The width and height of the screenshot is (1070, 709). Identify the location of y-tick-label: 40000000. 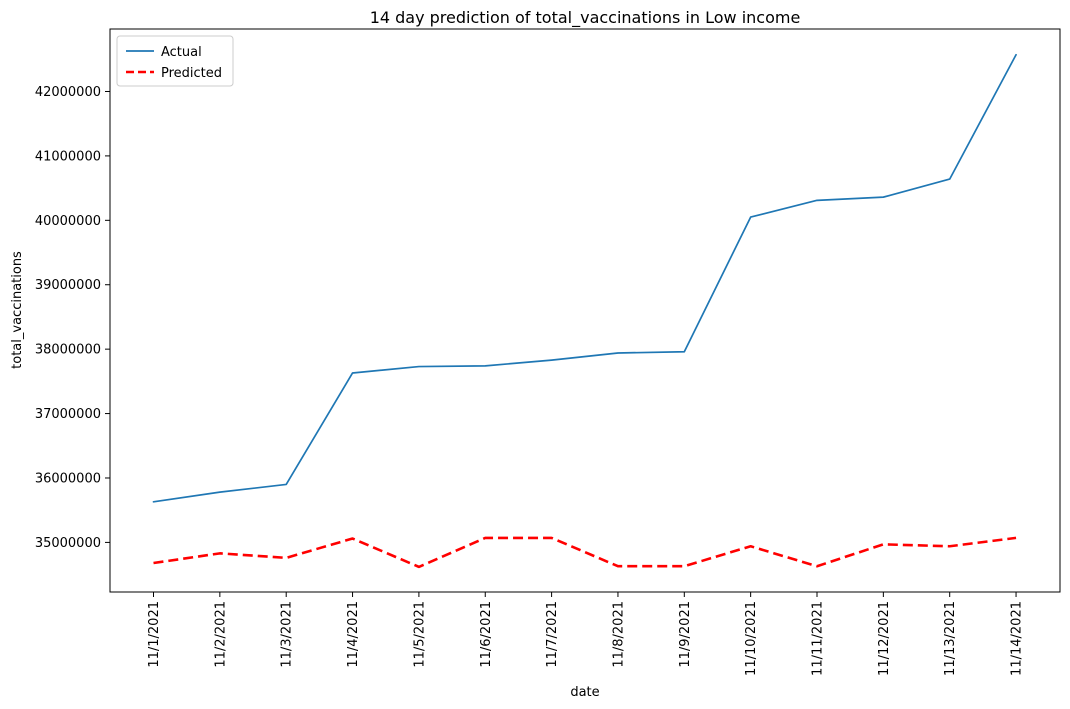
(68, 221).